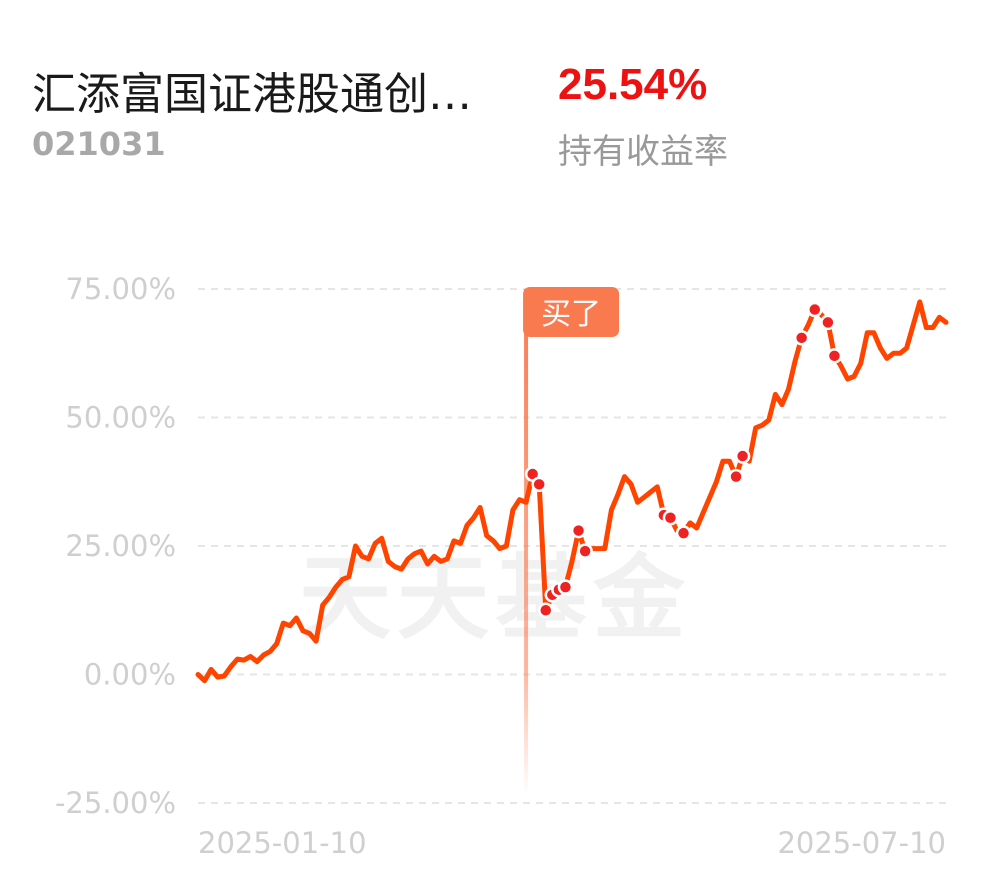 The height and width of the screenshot is (878, 990). I want to click on y-tick-label: -25.00%, so click(115, 803).